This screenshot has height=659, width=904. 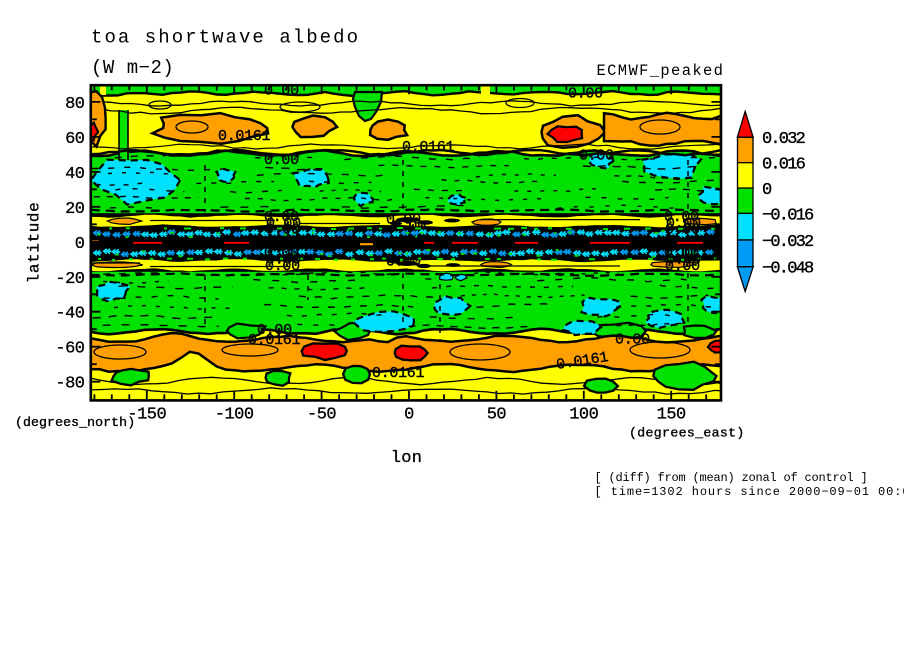 What do you see at coordinates (234, 415) in the screenshot?
I see `svg-text: -100` at bounding box center [234, 415].